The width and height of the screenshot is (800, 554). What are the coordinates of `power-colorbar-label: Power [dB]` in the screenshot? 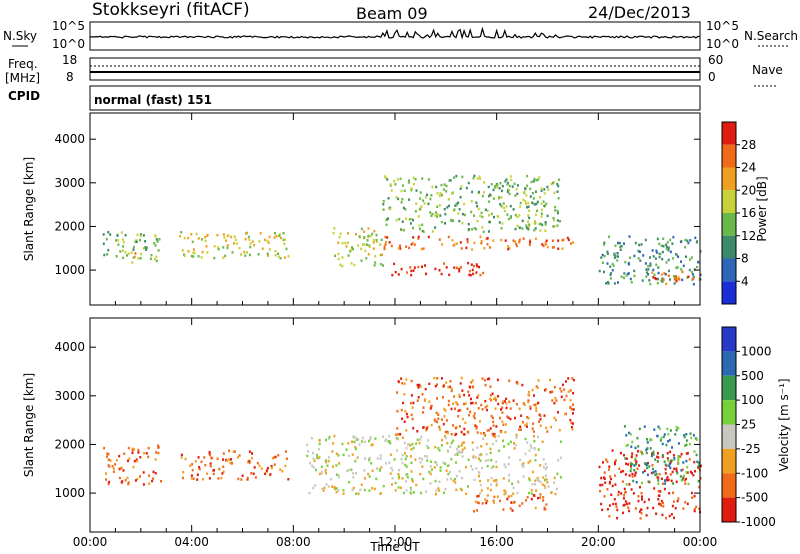 It's located at (762, 208).